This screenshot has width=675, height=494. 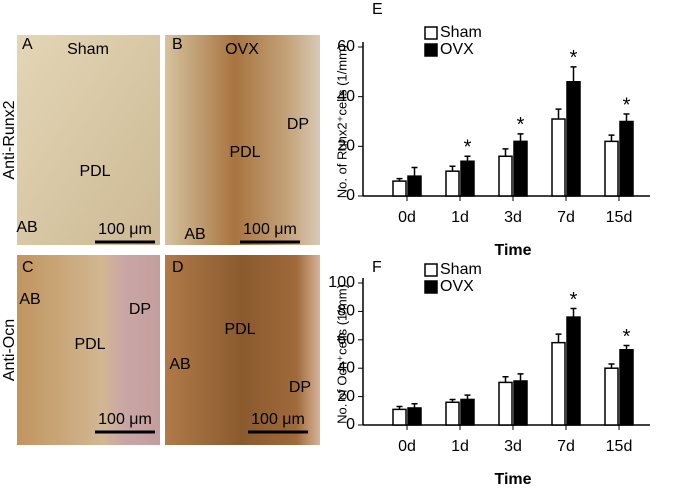 What do you see at coordinates (88, 49) in the screenshot?
I see `column-header: Sham` at bounding box center [88, 49].